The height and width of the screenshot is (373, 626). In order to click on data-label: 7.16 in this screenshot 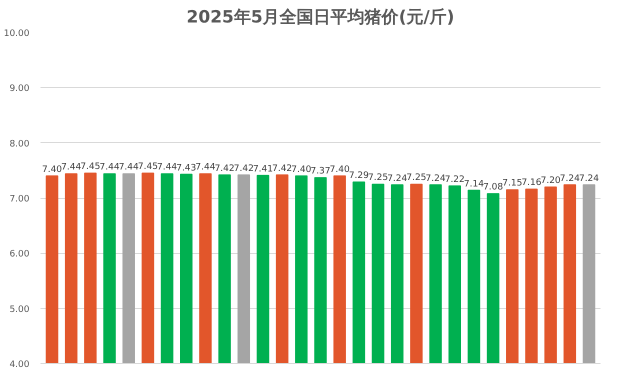, I will do `click(531, 183)`.